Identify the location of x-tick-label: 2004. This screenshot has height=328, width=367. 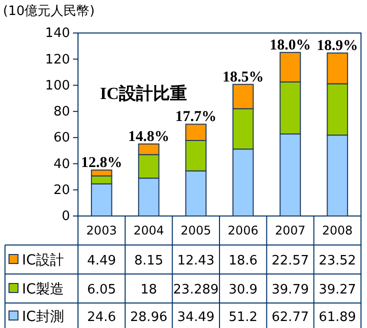
(148, 231).